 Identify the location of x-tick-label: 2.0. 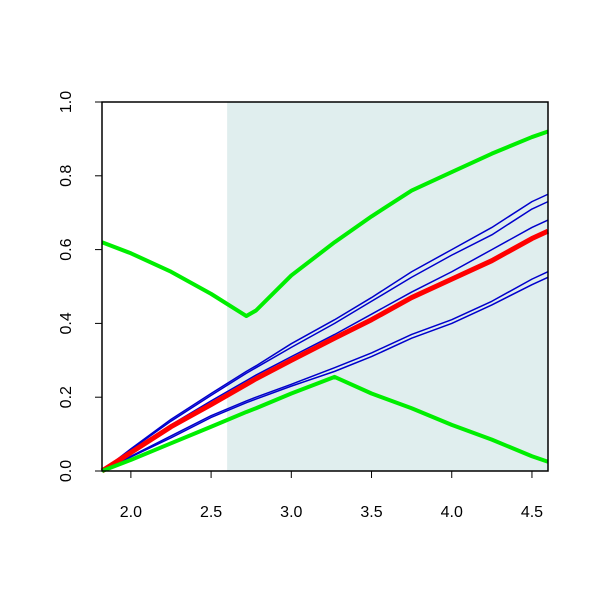
(131, 512).